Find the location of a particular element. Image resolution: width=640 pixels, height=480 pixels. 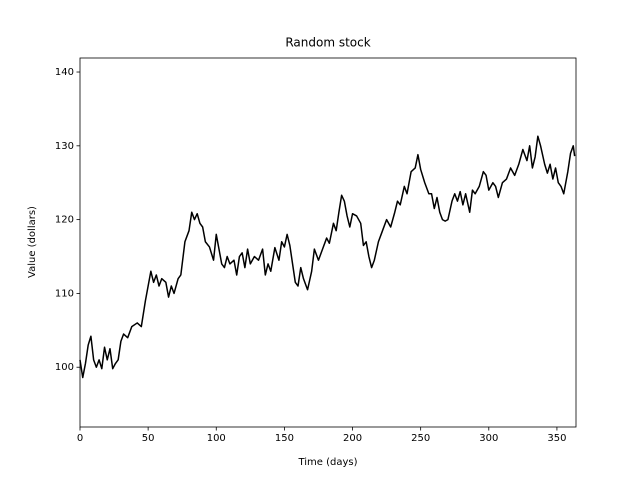

y-axis-label: Value (dollars) is located at coordinates (32, 242).